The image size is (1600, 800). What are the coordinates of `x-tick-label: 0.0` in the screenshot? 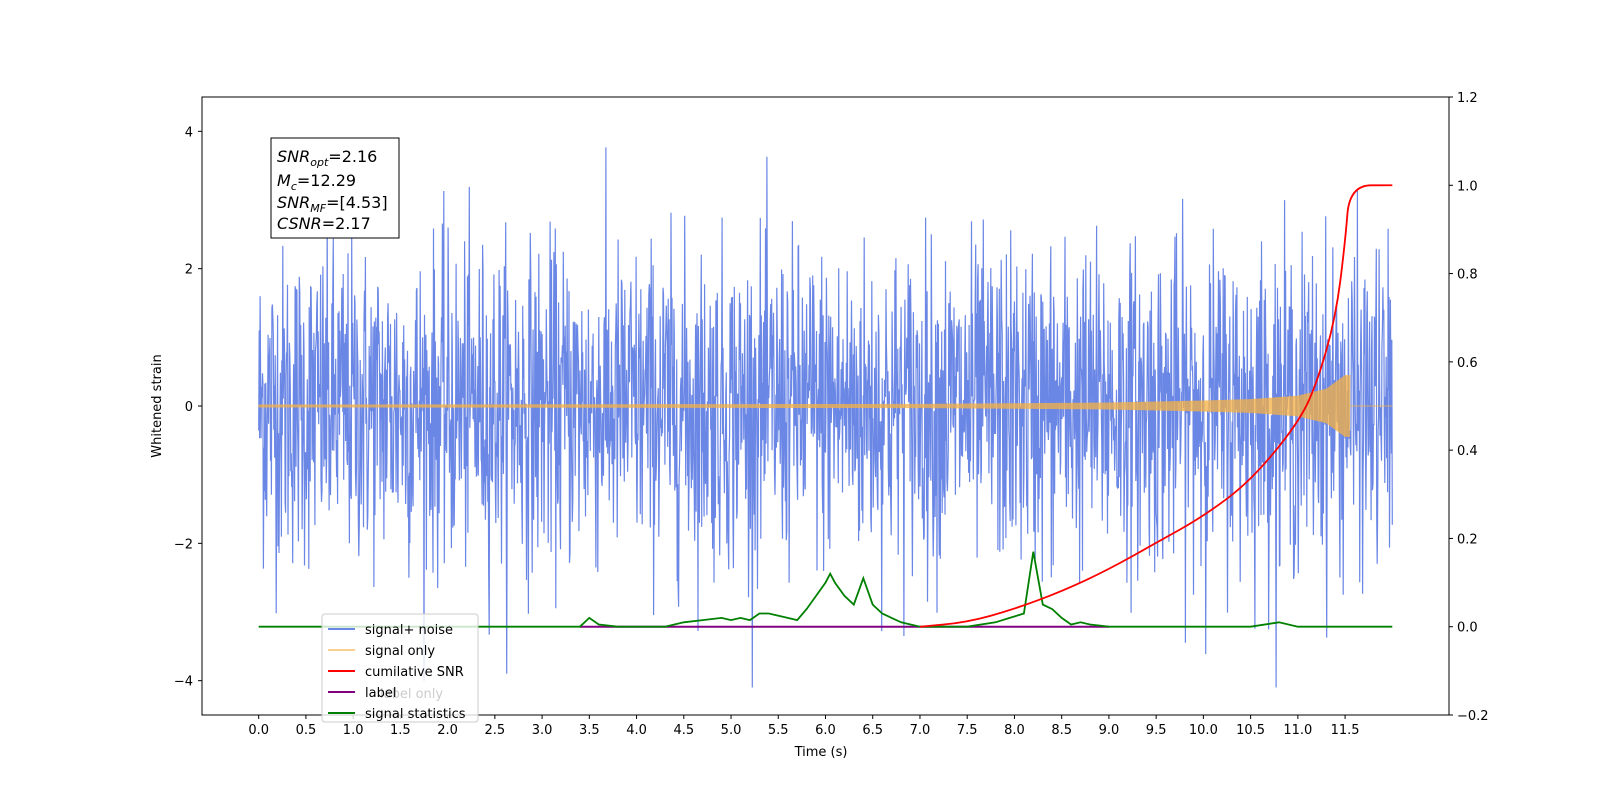 It's located at (258, 730).